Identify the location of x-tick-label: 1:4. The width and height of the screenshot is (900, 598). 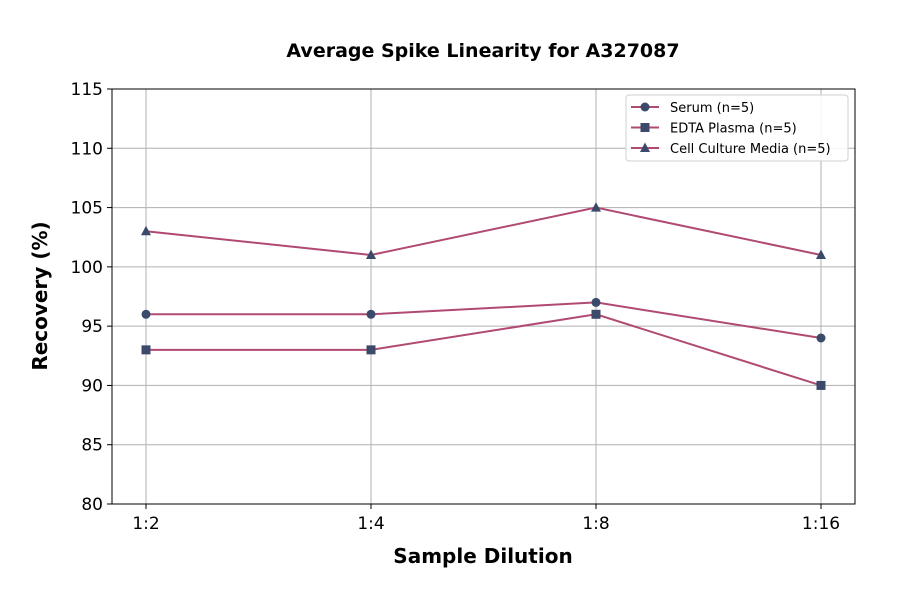
(370, 524).